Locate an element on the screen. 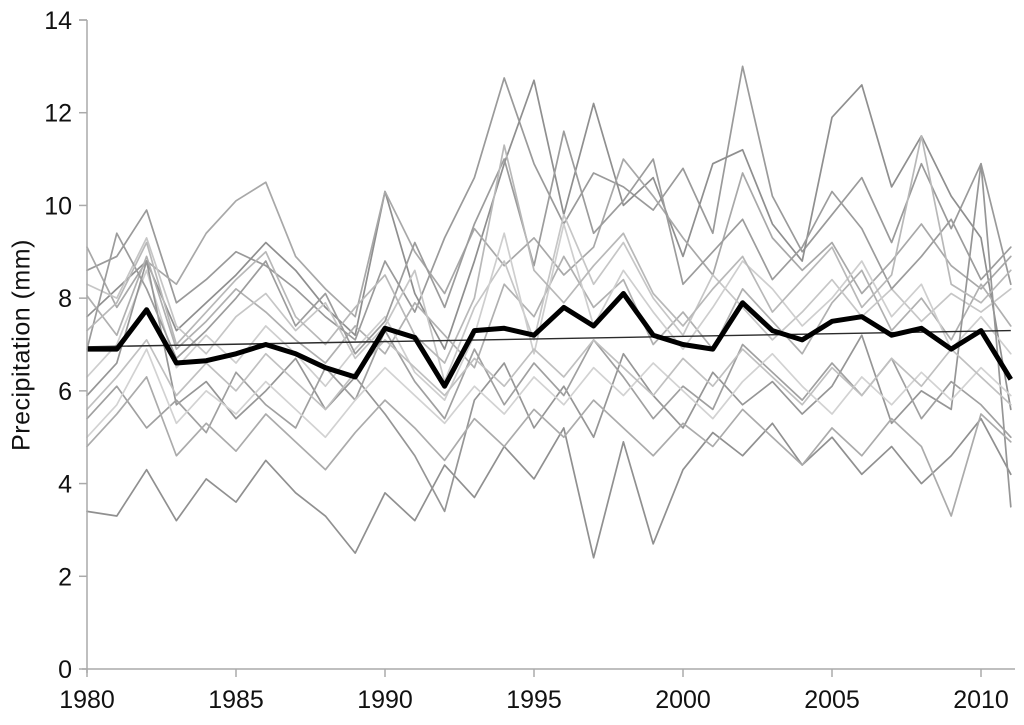  y-tick-label: 14 is located at coordinates (58, 21).